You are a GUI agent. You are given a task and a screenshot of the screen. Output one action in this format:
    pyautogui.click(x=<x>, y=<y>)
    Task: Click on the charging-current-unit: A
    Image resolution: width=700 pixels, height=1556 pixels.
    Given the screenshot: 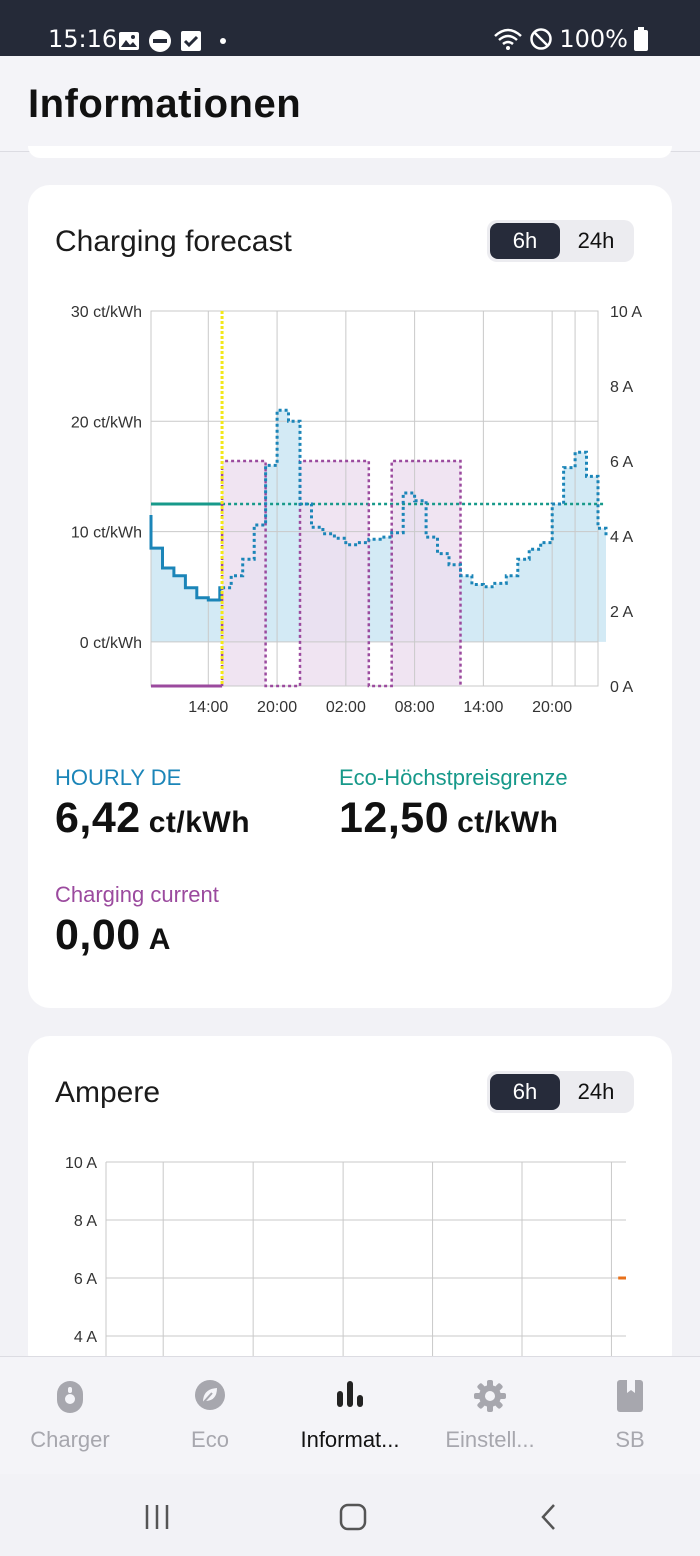 What is the action you would take?
    pyautogui.click(x=159, y=939)
    